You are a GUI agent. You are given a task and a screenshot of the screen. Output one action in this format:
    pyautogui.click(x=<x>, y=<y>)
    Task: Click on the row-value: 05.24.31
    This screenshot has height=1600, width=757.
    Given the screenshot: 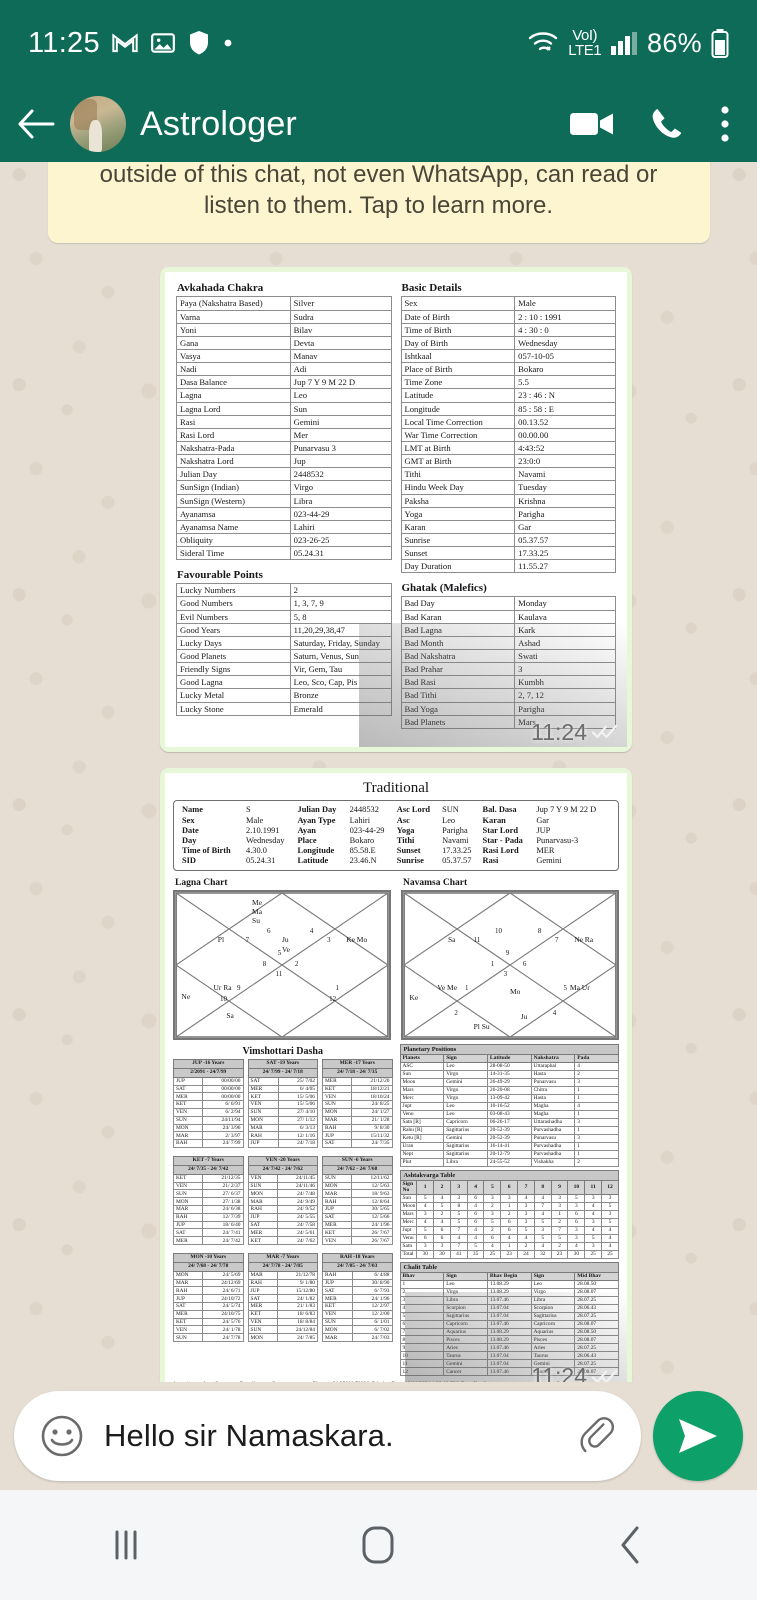 What is the action you would take?
    pyautogui.click(x=340, y=553)
    